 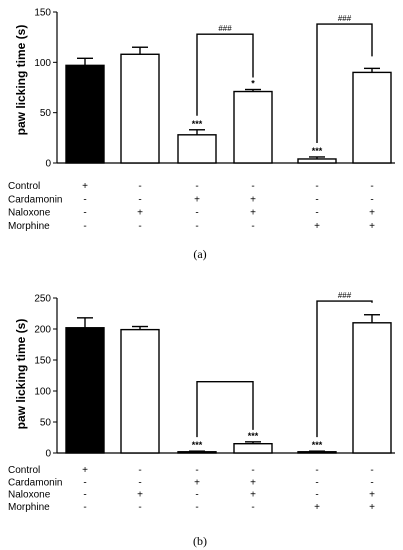 What do you see at coordinates (199, 254) in the screenshot?
I see `panel-a-label: (a)` at bounding box center [199, 254].